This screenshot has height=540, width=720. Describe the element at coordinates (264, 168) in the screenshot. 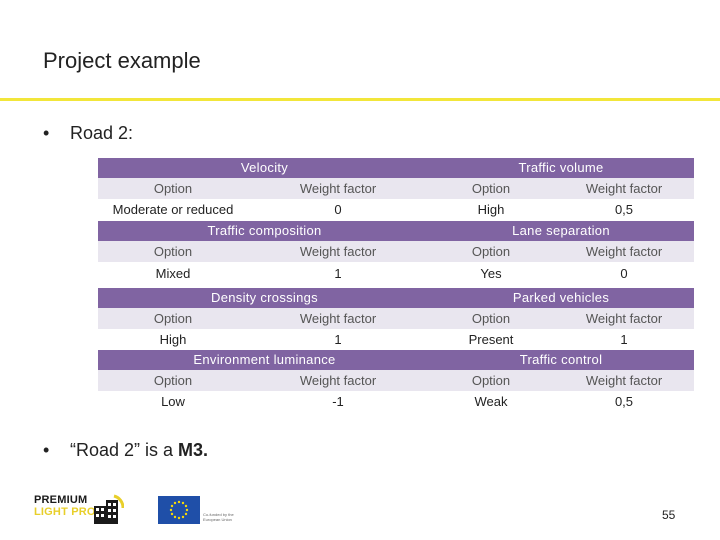

I see `table-header-velocity: Velocity` at that location.